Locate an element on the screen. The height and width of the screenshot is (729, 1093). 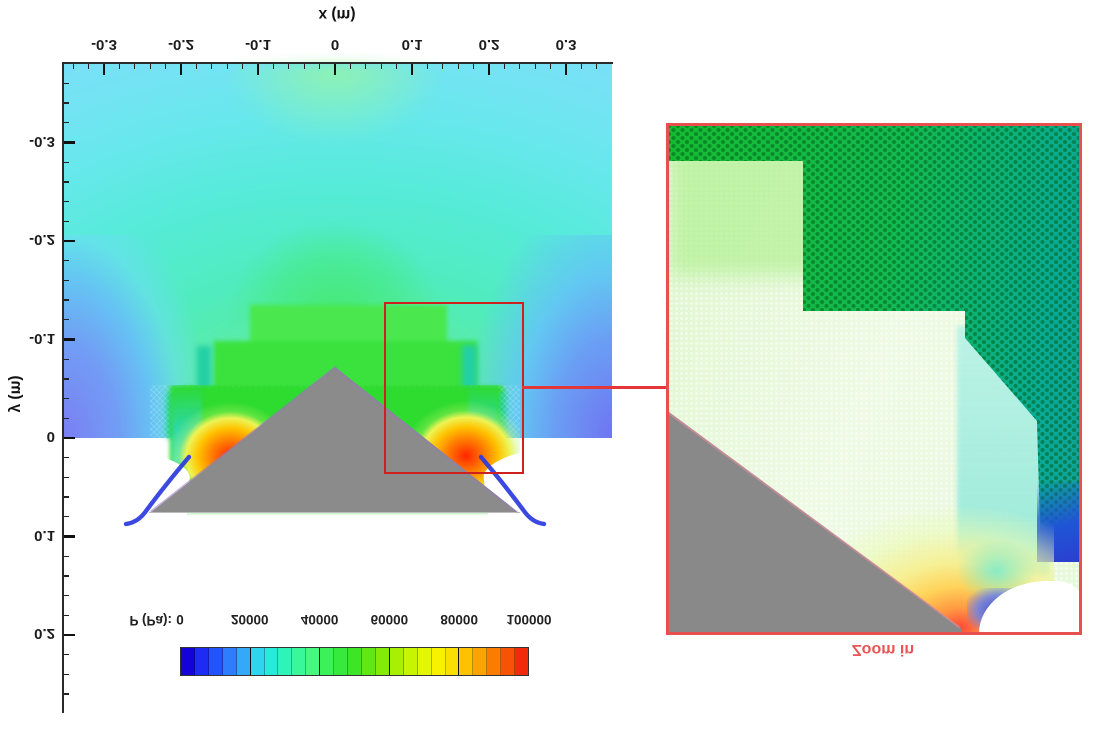
colorbar-tick-label: 60000 is located at coordinates (389, 620).